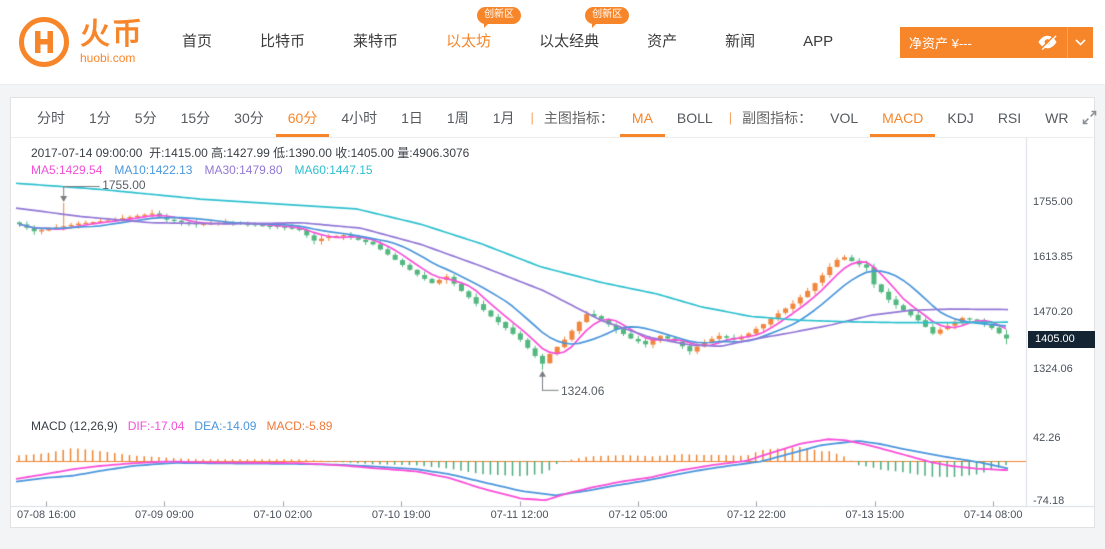  What do you see at coordinates (519, 515) in the screenshot?
I see `time-axis-label: 07-11 12:00` at bounding box center [519, 515].